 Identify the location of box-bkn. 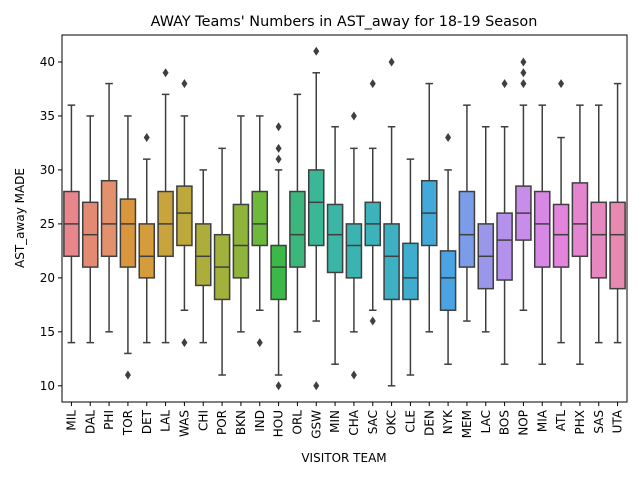
(241, 224).